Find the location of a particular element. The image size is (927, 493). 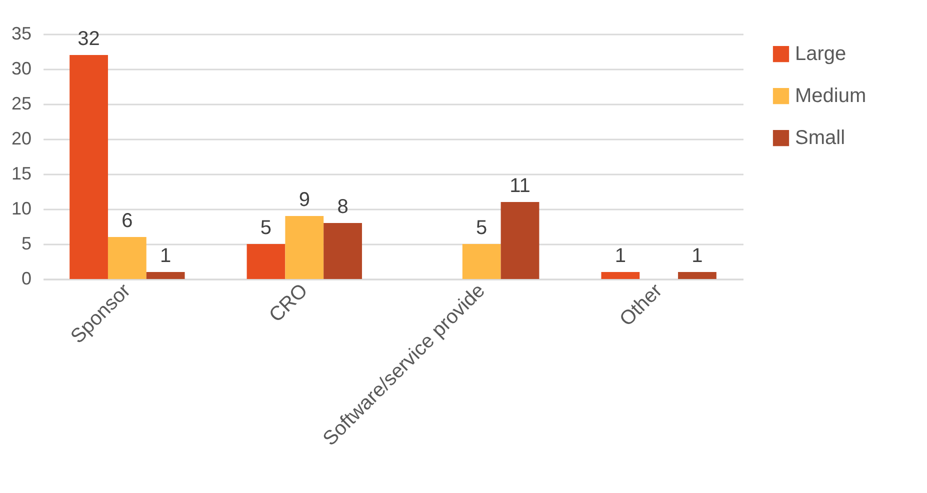

data-label: 11 is located at coordinates (520, 186).